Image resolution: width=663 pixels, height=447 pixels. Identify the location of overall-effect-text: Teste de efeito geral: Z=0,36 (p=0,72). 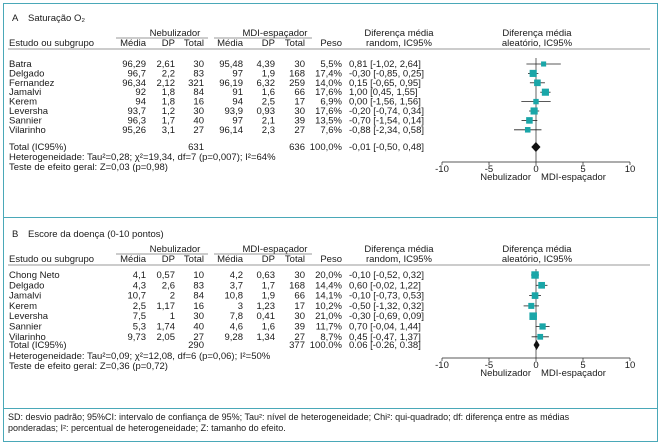
(88, 366).